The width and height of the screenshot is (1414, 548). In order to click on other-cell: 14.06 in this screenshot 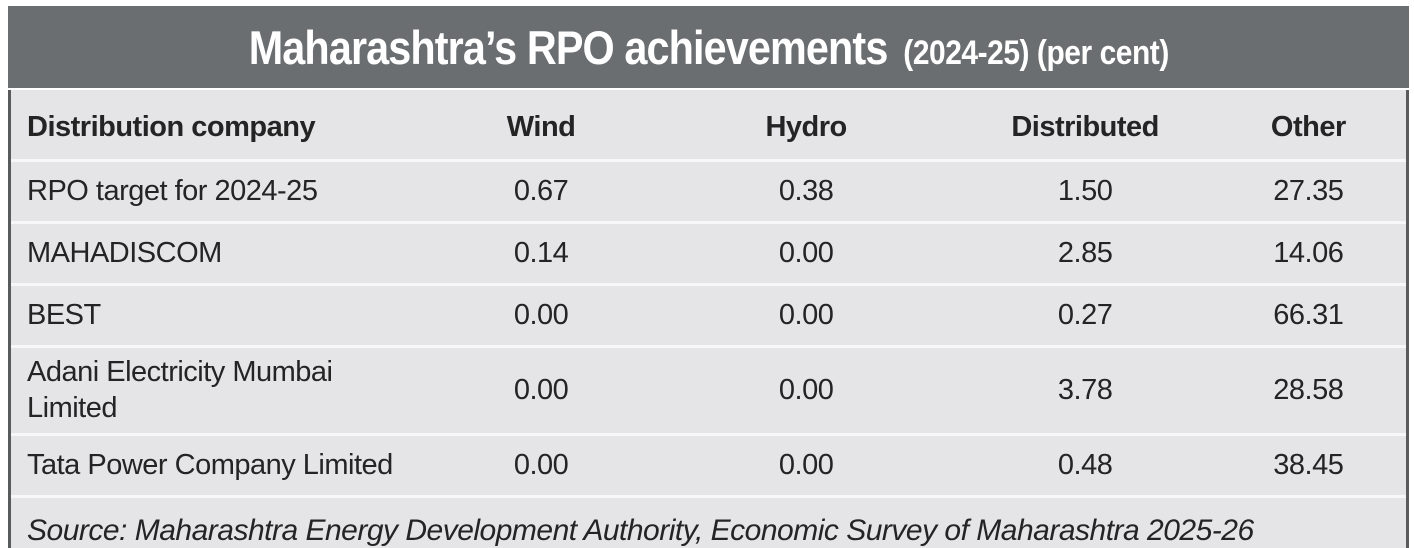, I will do `click(1308, 254)`.